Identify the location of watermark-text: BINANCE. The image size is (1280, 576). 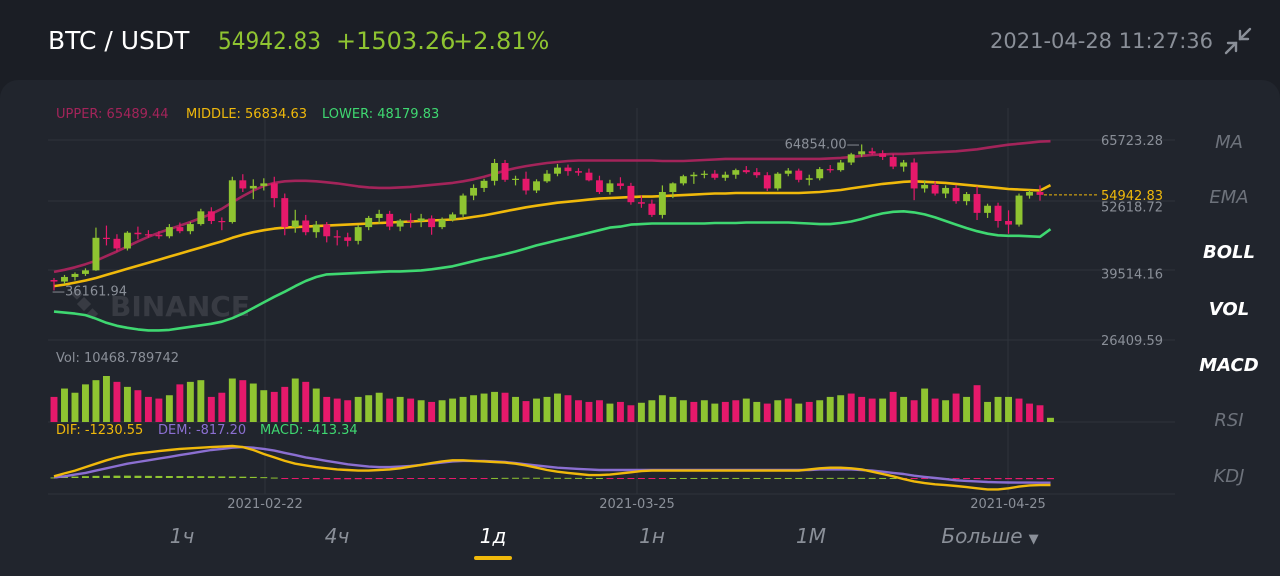
(180, 306).